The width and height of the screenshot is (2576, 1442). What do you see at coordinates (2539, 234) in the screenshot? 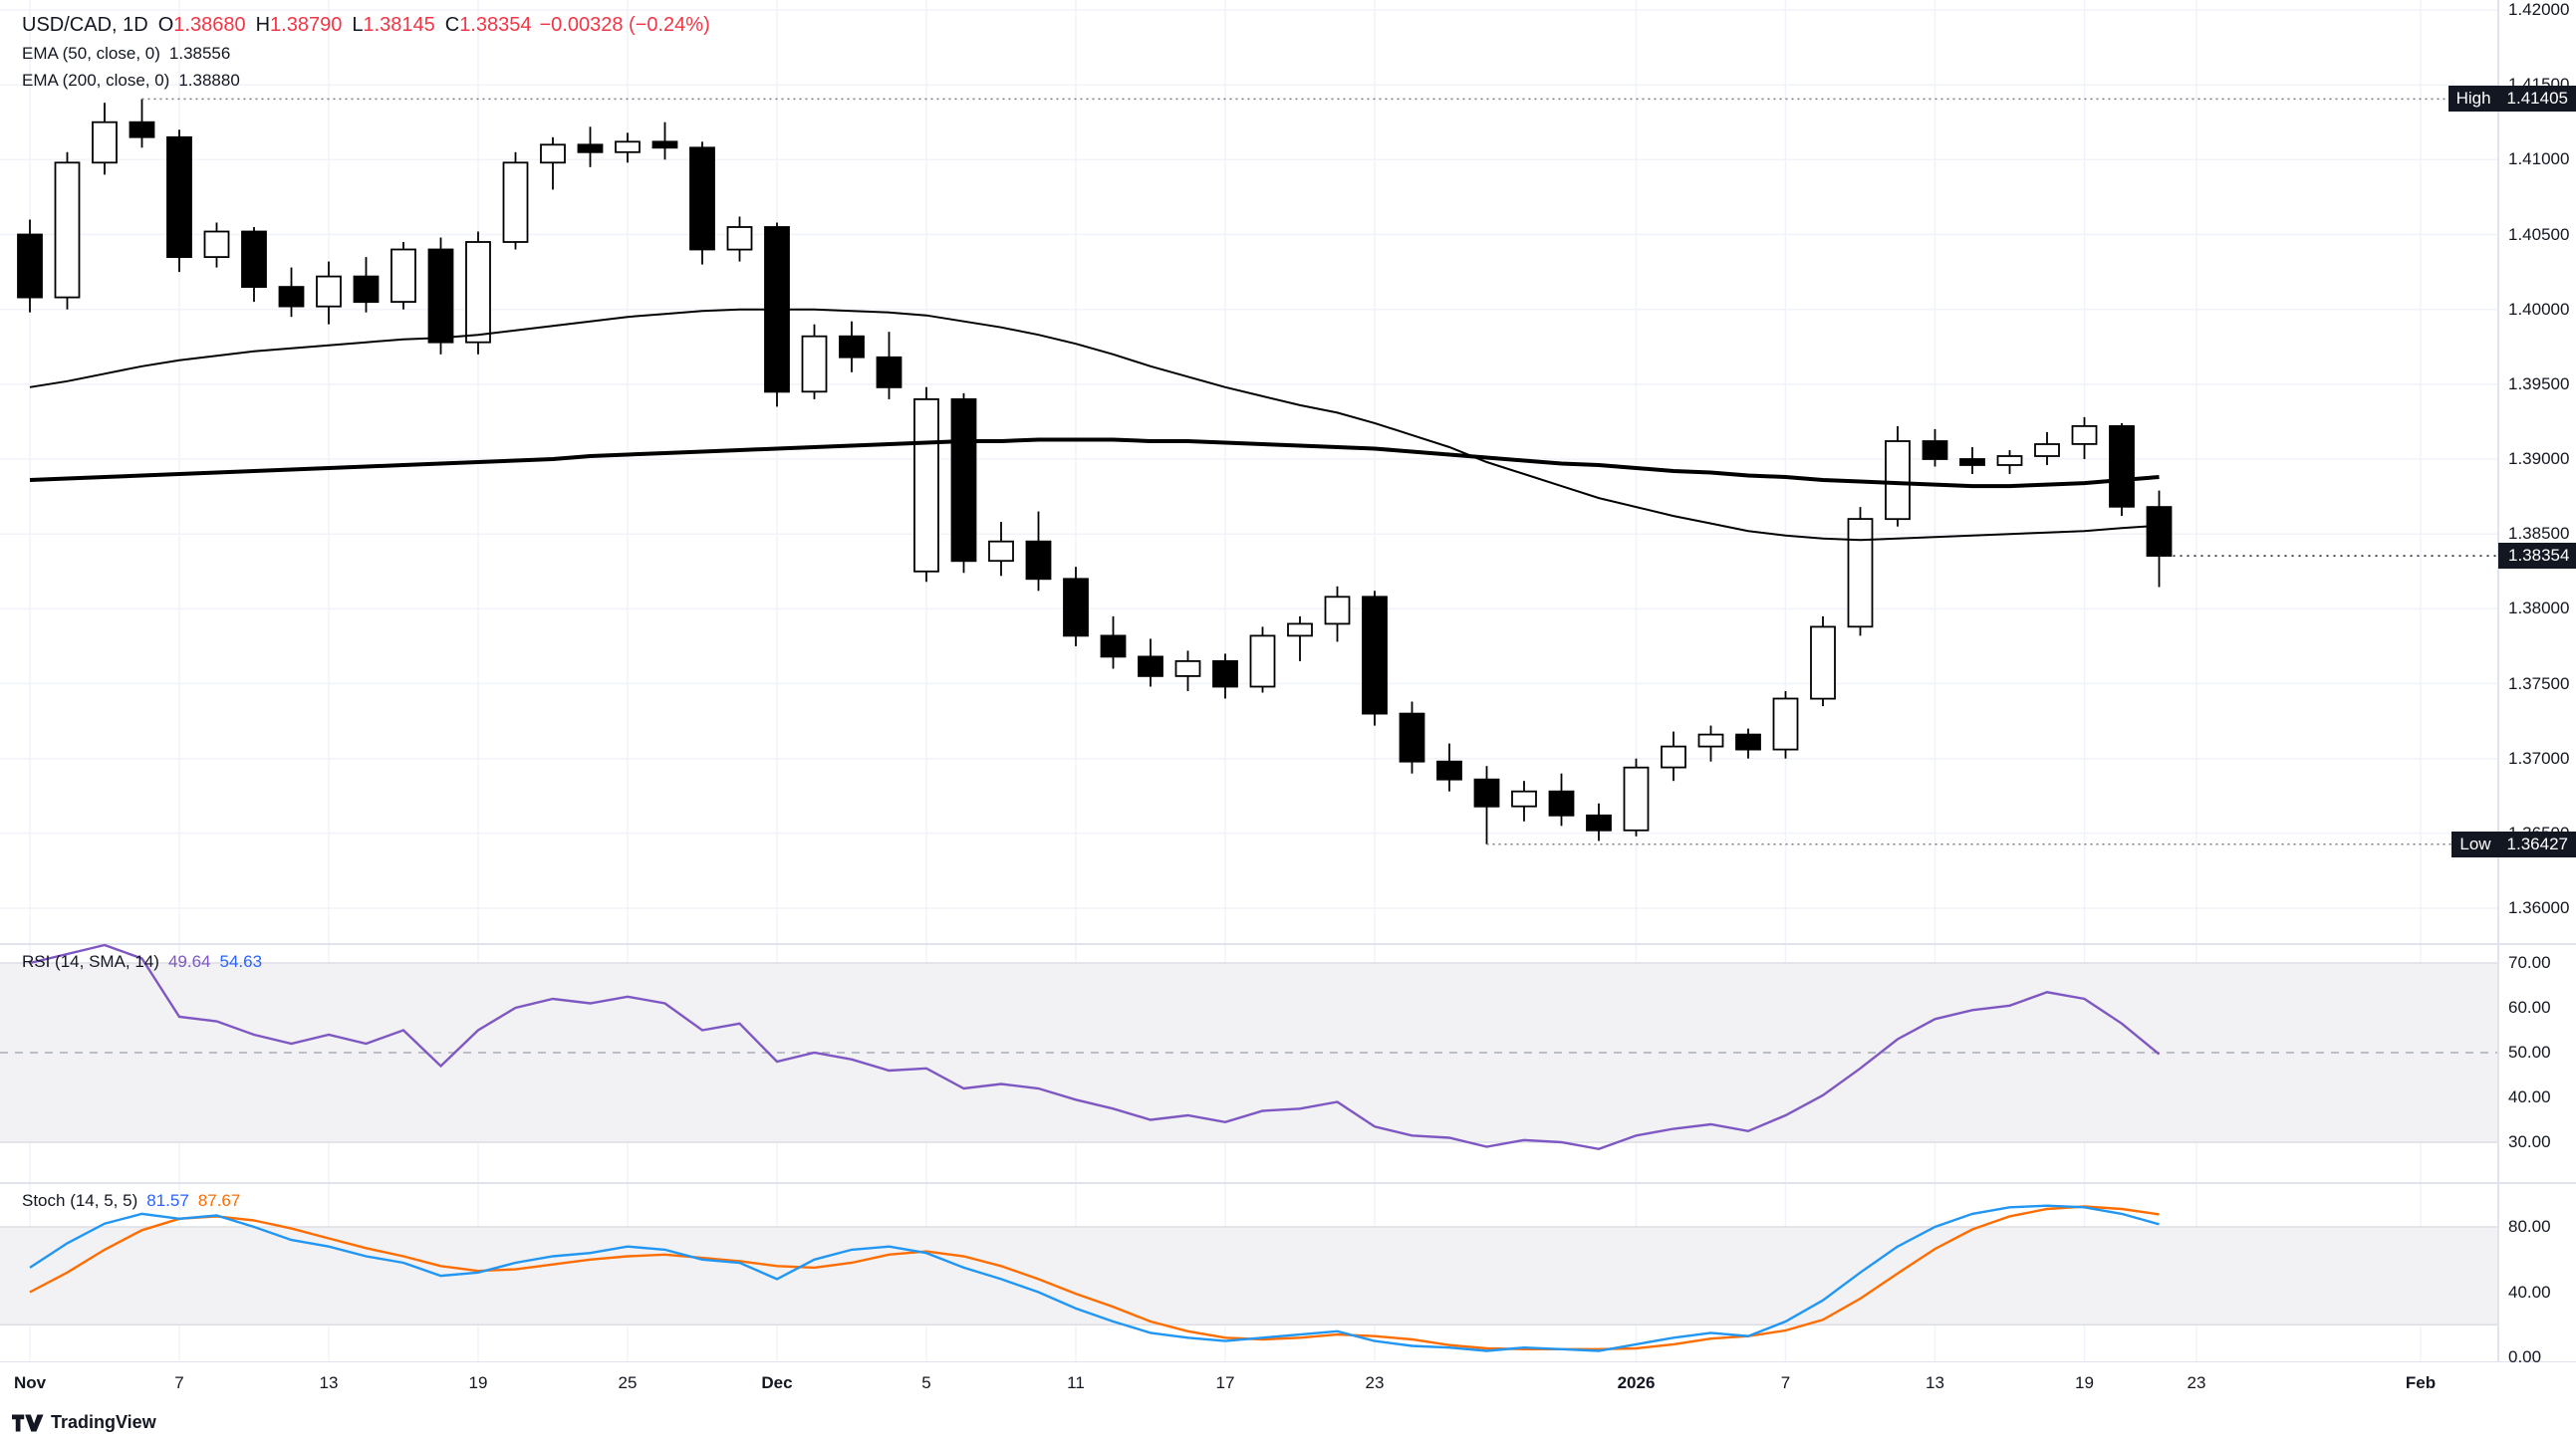
I see `price-tick-label: 1.40500` at bounding box center [2539, 234].